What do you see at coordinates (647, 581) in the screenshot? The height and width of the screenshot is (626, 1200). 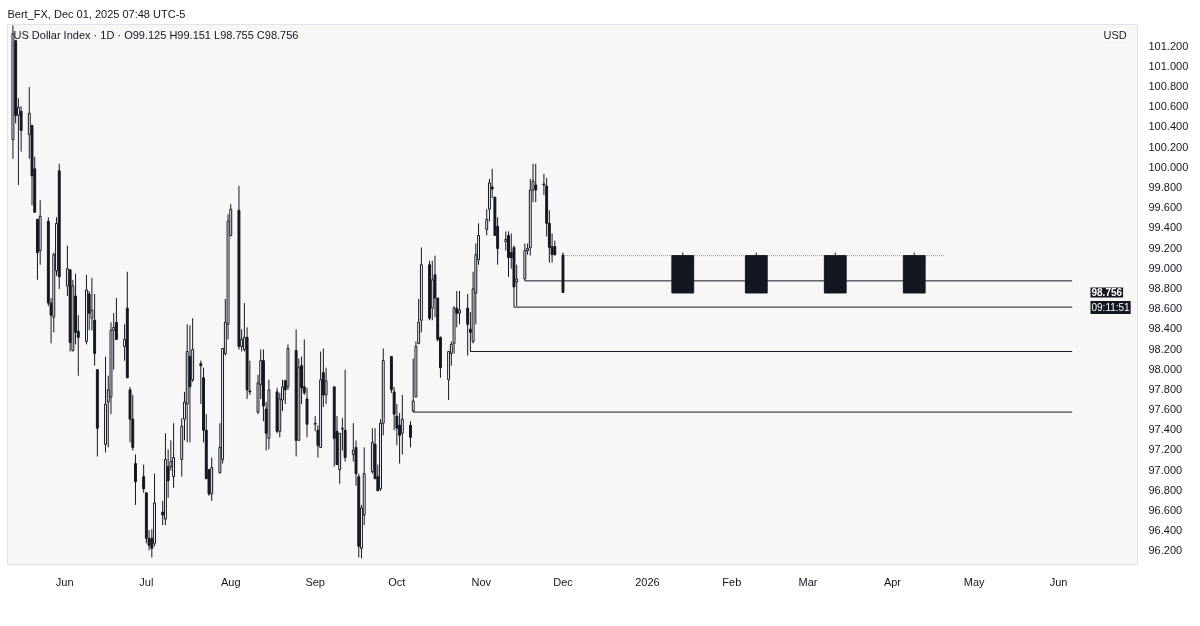 I see `x-tick-label: 2026` at bounding box center [647, 581].